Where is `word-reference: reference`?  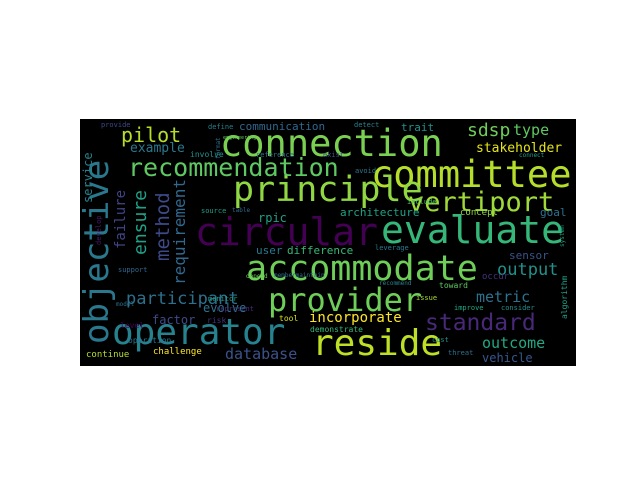
word-reference: reference is located at coordinates (275, 155).